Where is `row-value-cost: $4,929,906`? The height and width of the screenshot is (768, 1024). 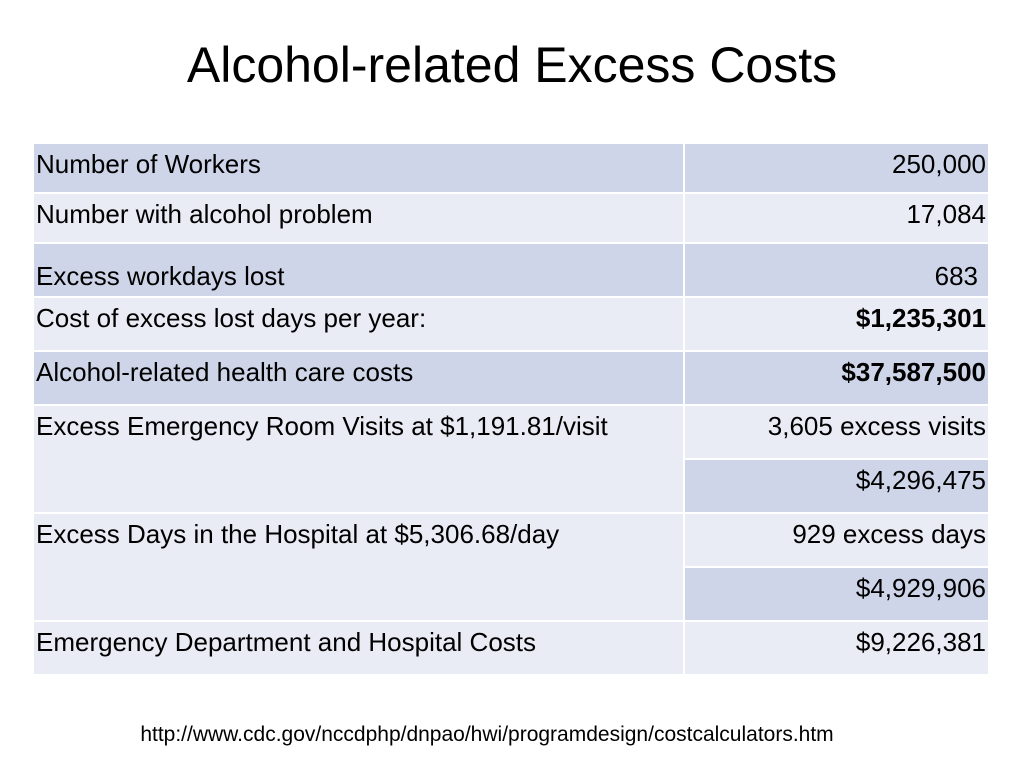 row-value-cost: $4,929,906 is located at coordinates (836, 594).